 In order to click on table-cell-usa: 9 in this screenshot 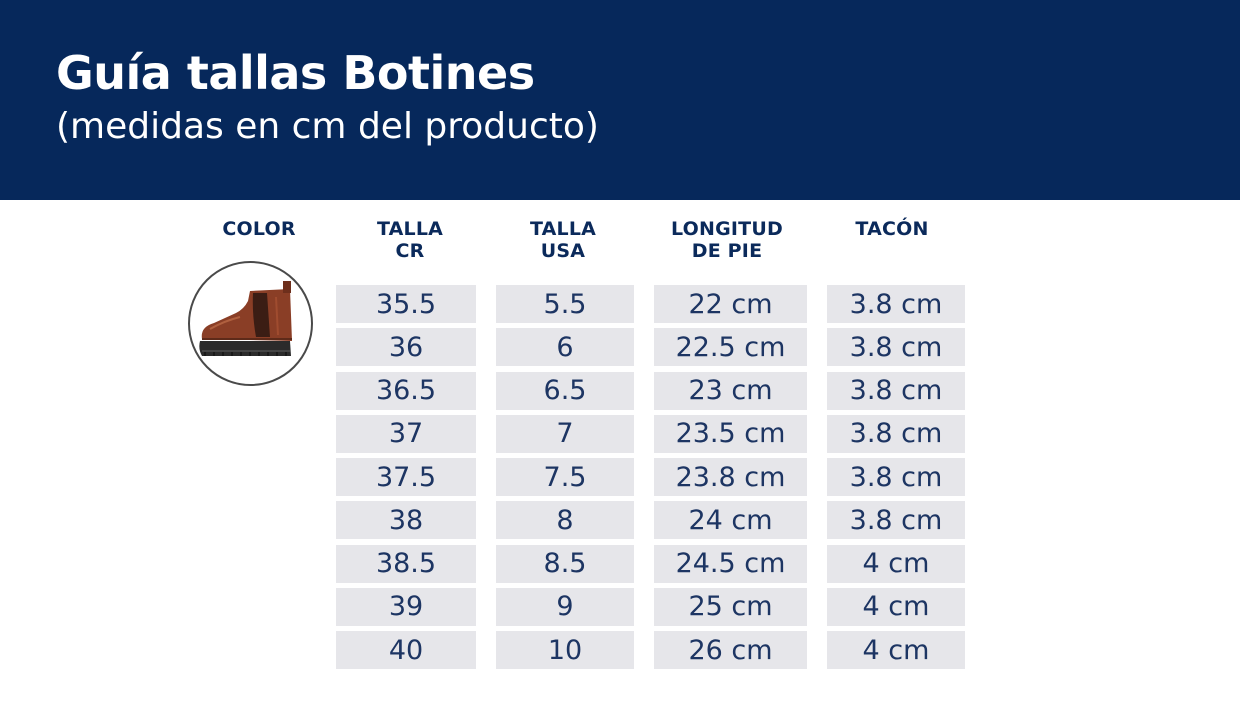, I will do `click(565, 606)`.